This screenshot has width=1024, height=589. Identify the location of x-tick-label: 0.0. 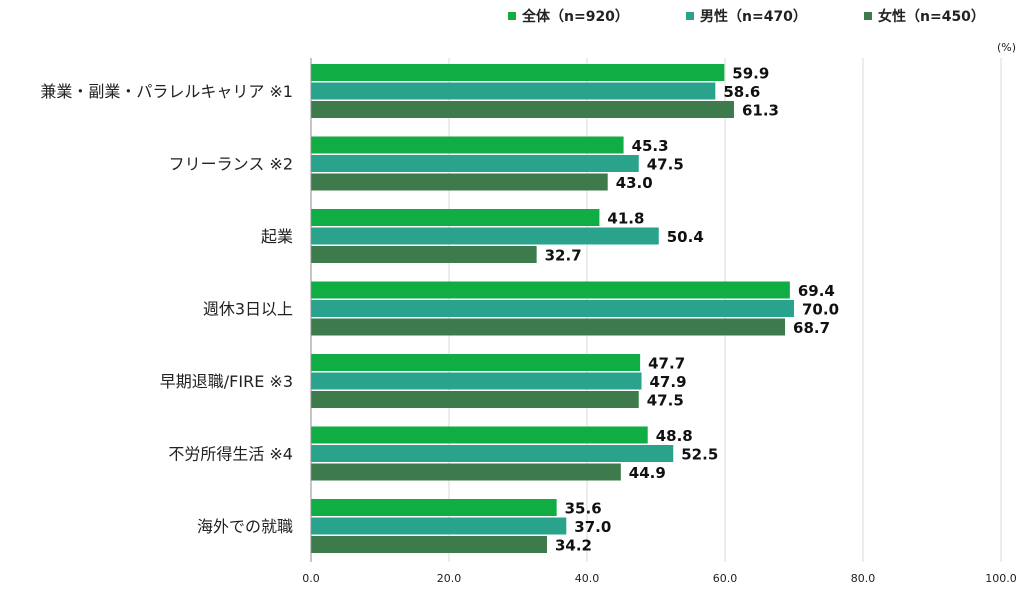
(311, 578).